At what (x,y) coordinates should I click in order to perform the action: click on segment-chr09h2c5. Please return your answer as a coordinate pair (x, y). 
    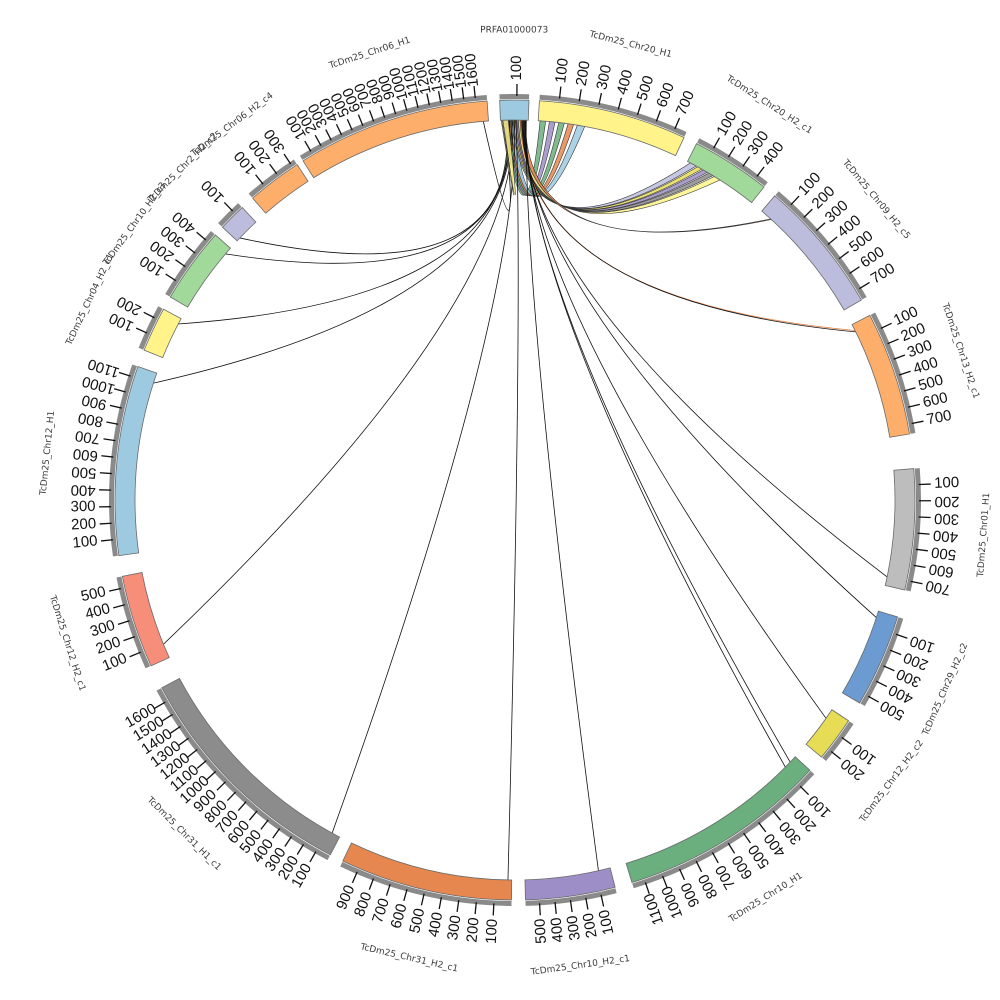
    Looking at the image, I should click on (811, 253).